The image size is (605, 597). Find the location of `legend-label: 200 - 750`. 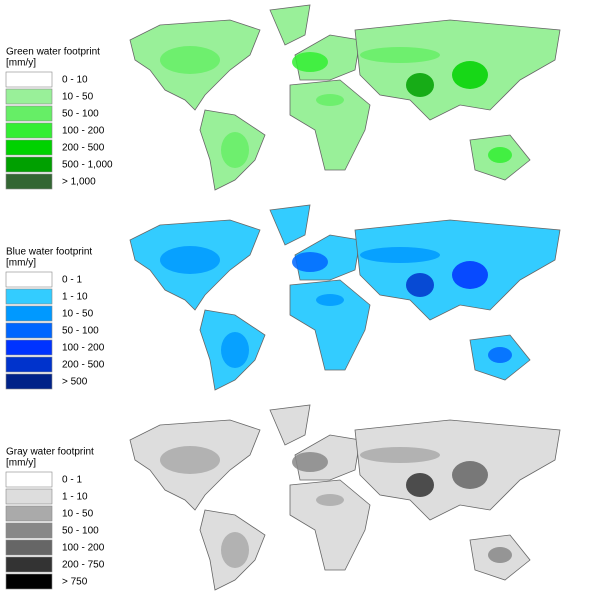

legend-label: 200 - 750 is located at coordinates (83, 565).